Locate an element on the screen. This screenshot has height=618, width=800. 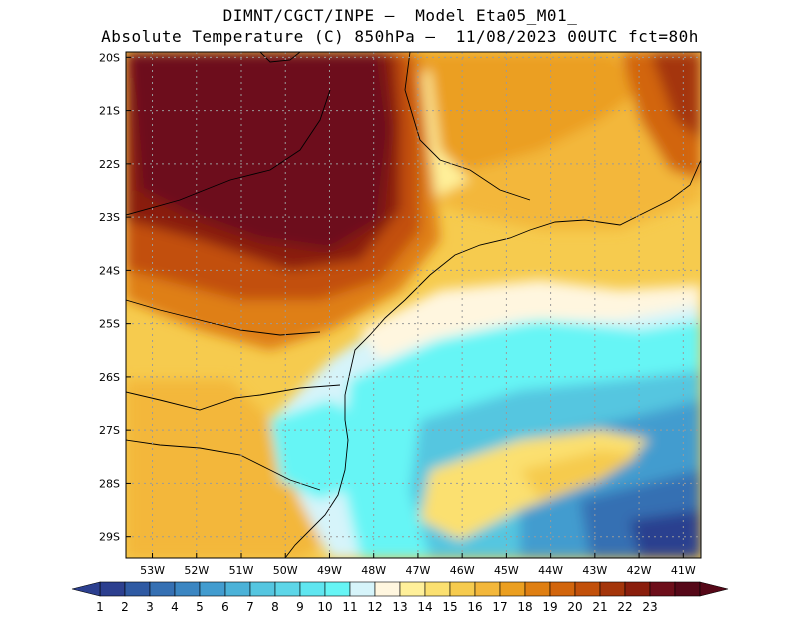
colorbar-arrow-high is located at coordinates (714, 589).